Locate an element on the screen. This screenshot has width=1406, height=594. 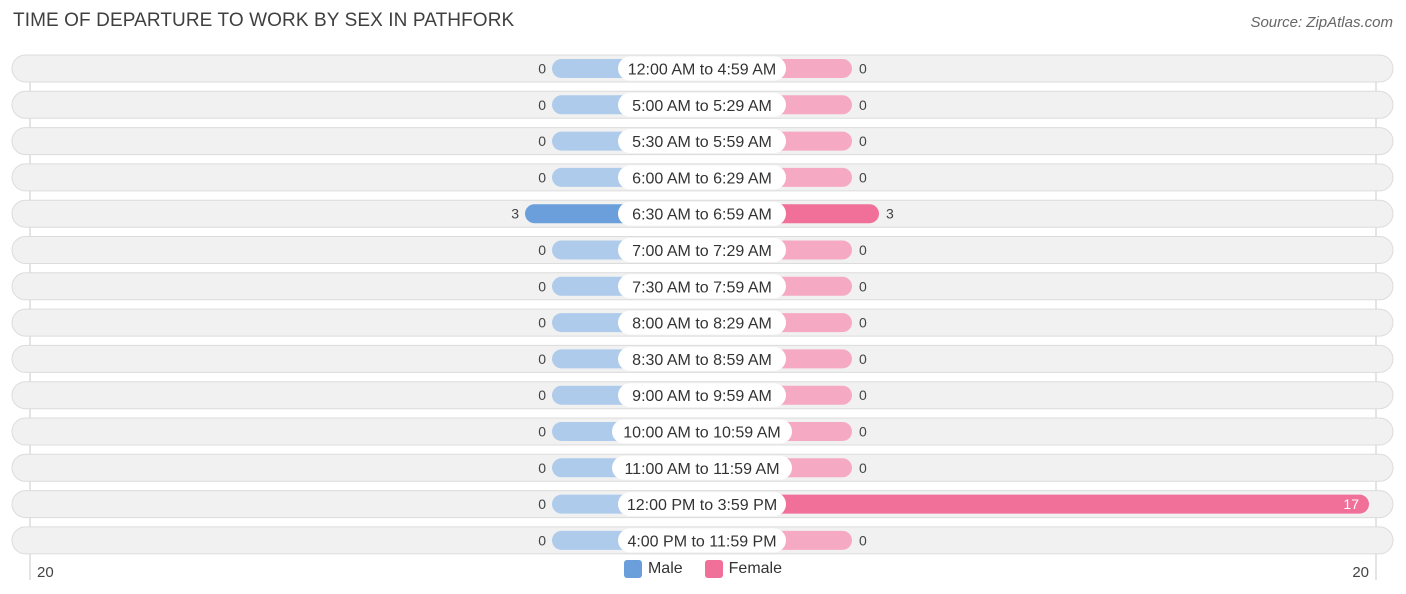
category-label: 11:00 AM to 11:59 AM is located at coordinates (701, 469).